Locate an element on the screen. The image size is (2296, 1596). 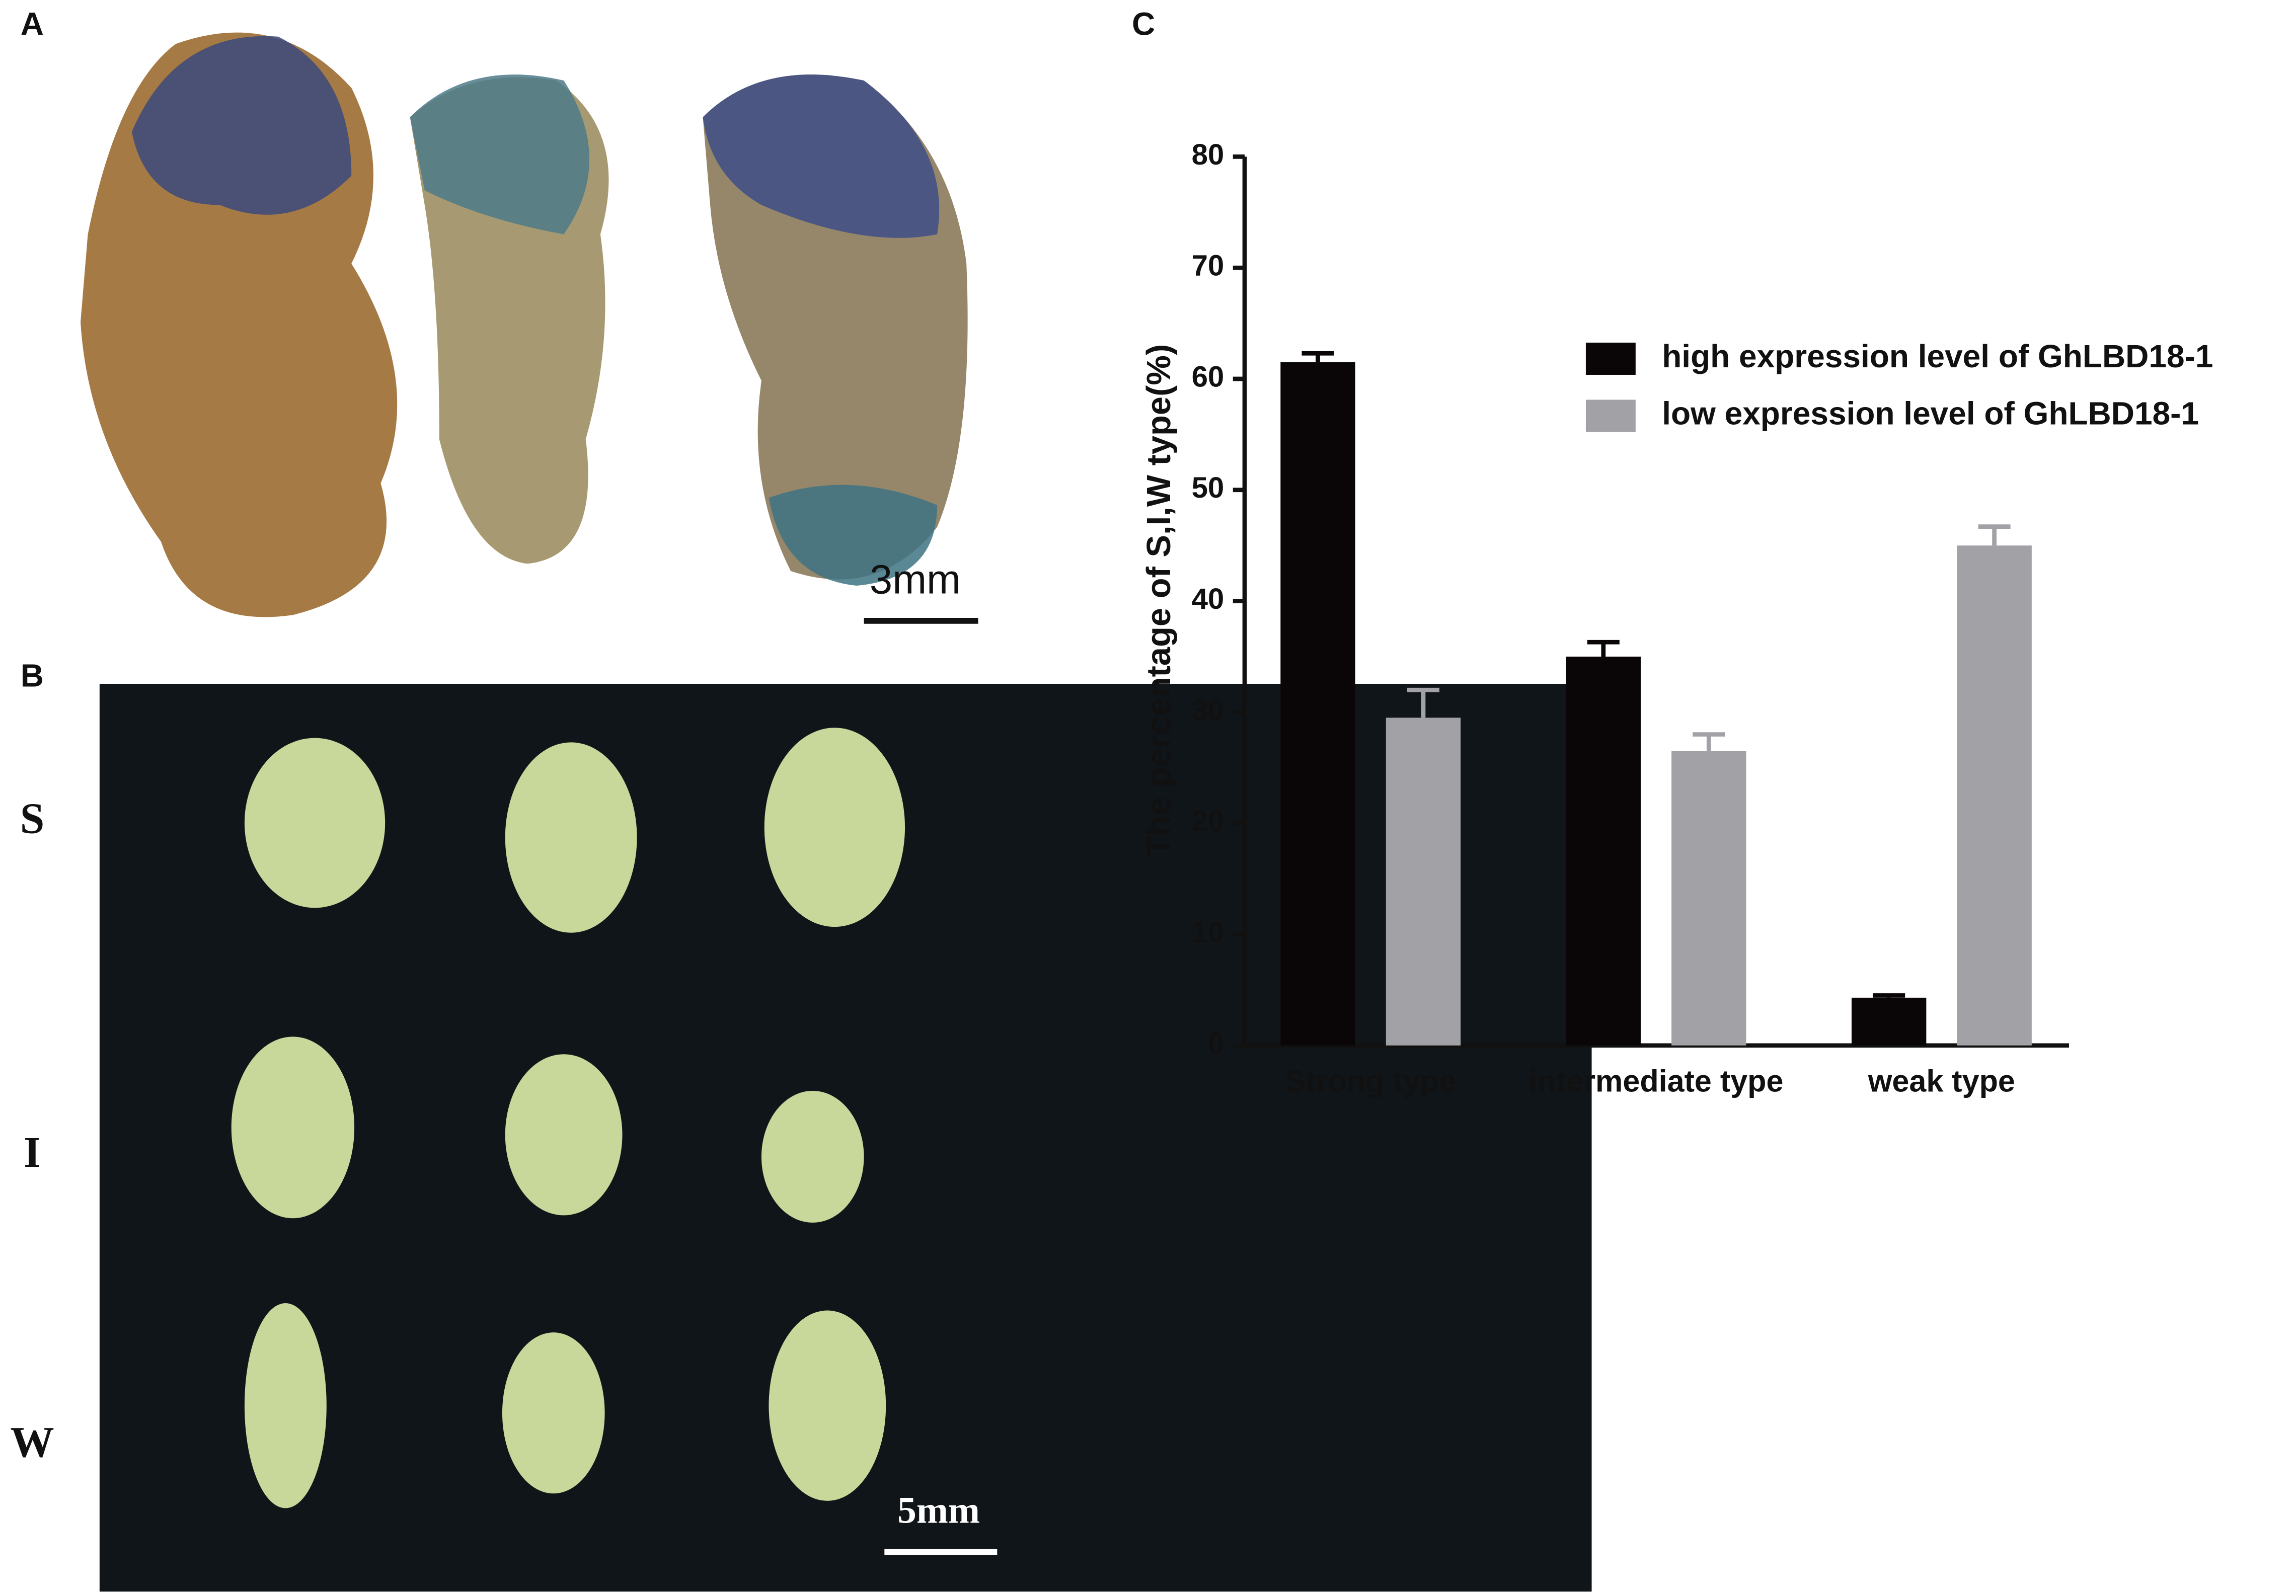
row-label: I is located at coordinates (32, 1152).